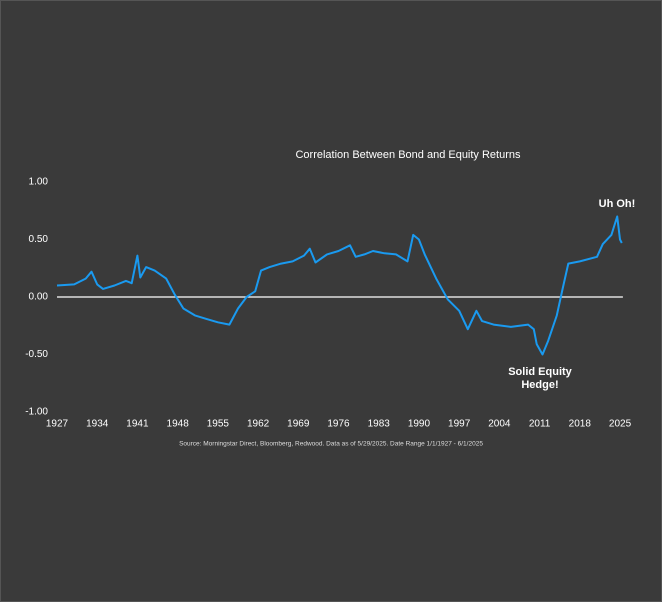  What do you see at coordinates (540, 424) in the screenshot?
I see `x-tick-label: 2011` at bounding box center [540, 424].